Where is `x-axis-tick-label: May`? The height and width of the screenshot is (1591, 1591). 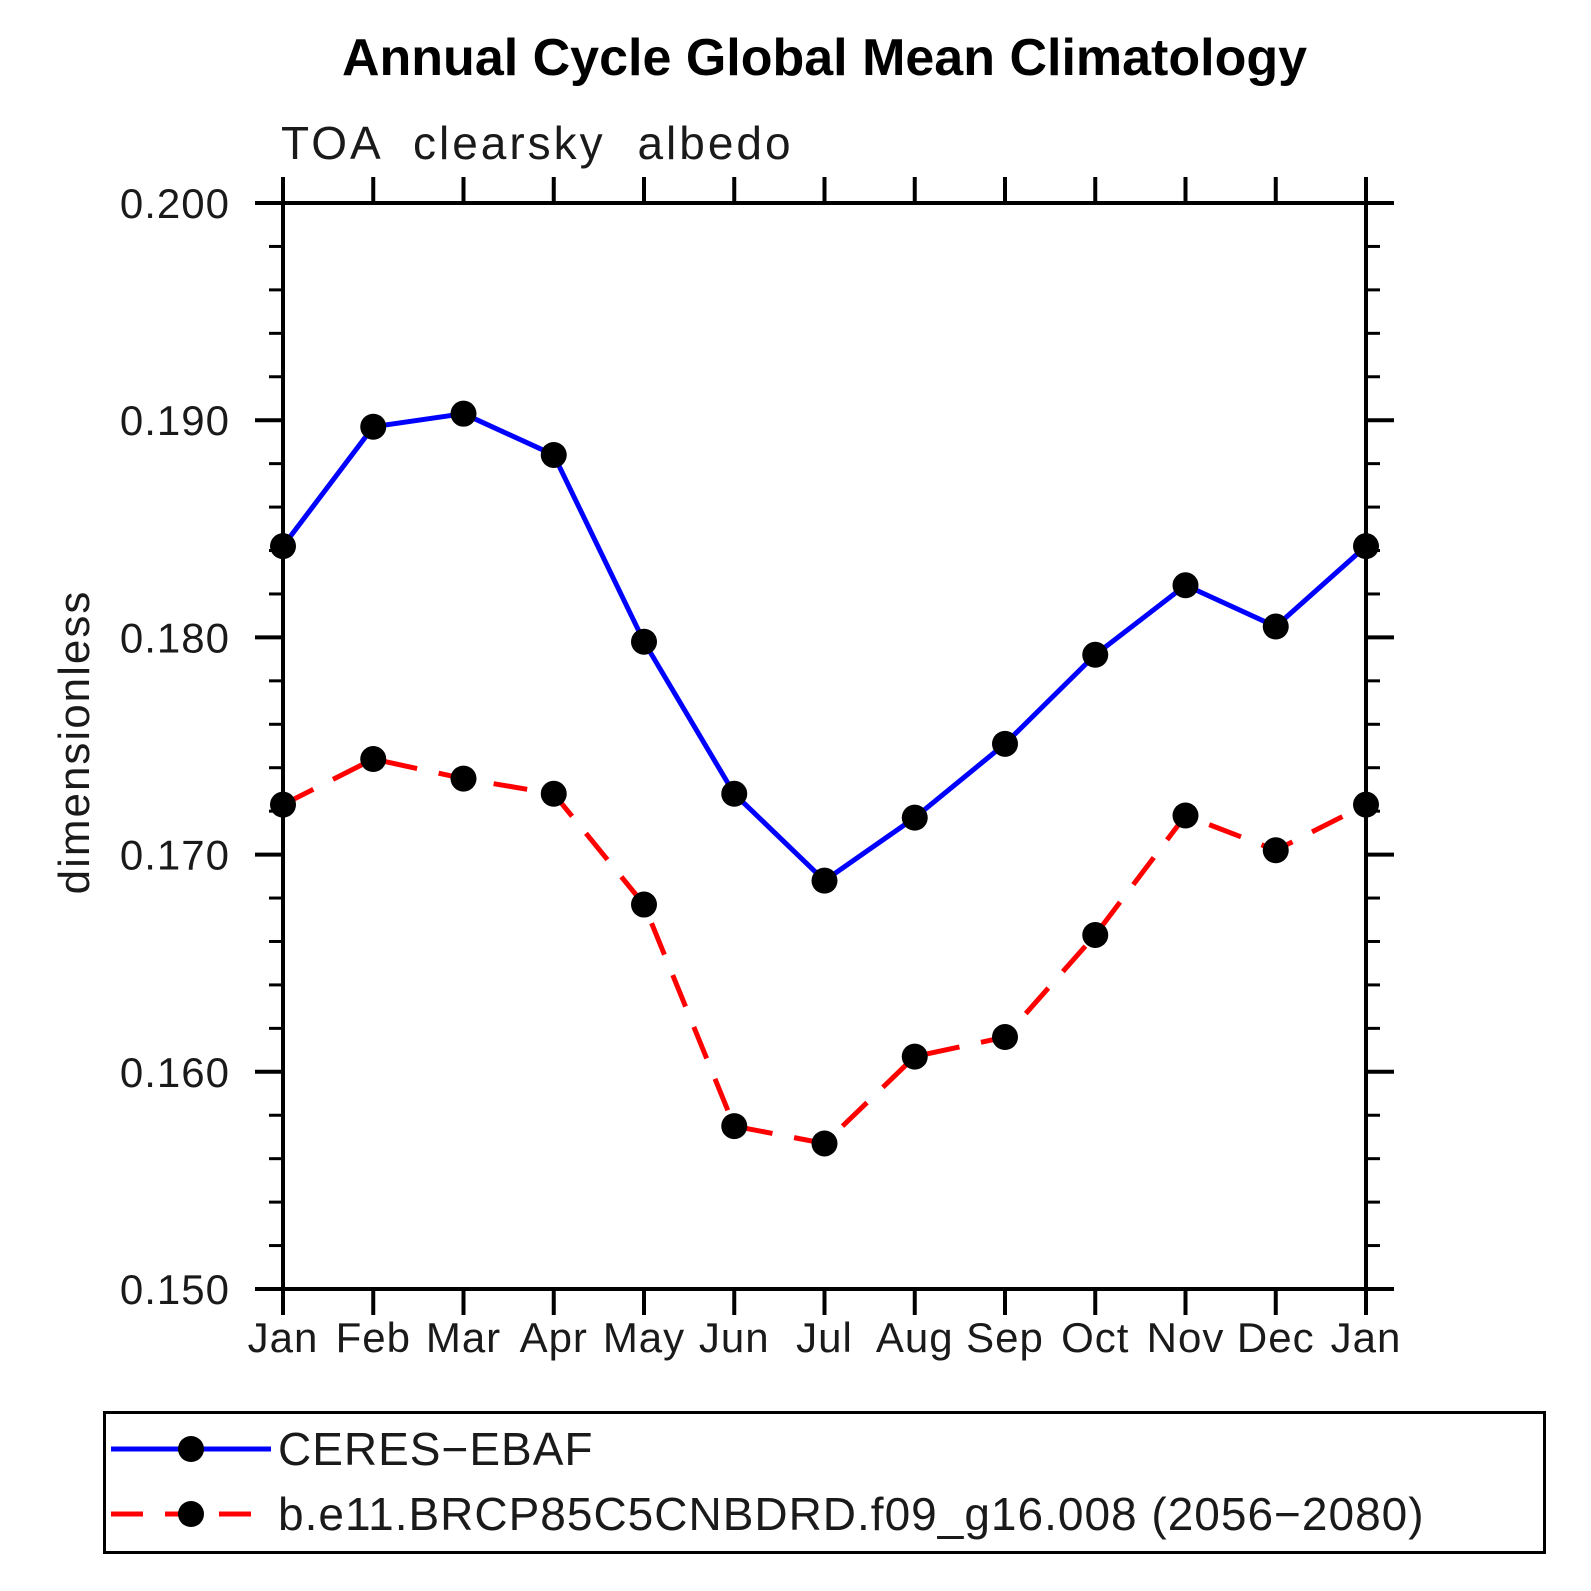 x-axis-tick-label: May is located at coordinates (644, 1337).